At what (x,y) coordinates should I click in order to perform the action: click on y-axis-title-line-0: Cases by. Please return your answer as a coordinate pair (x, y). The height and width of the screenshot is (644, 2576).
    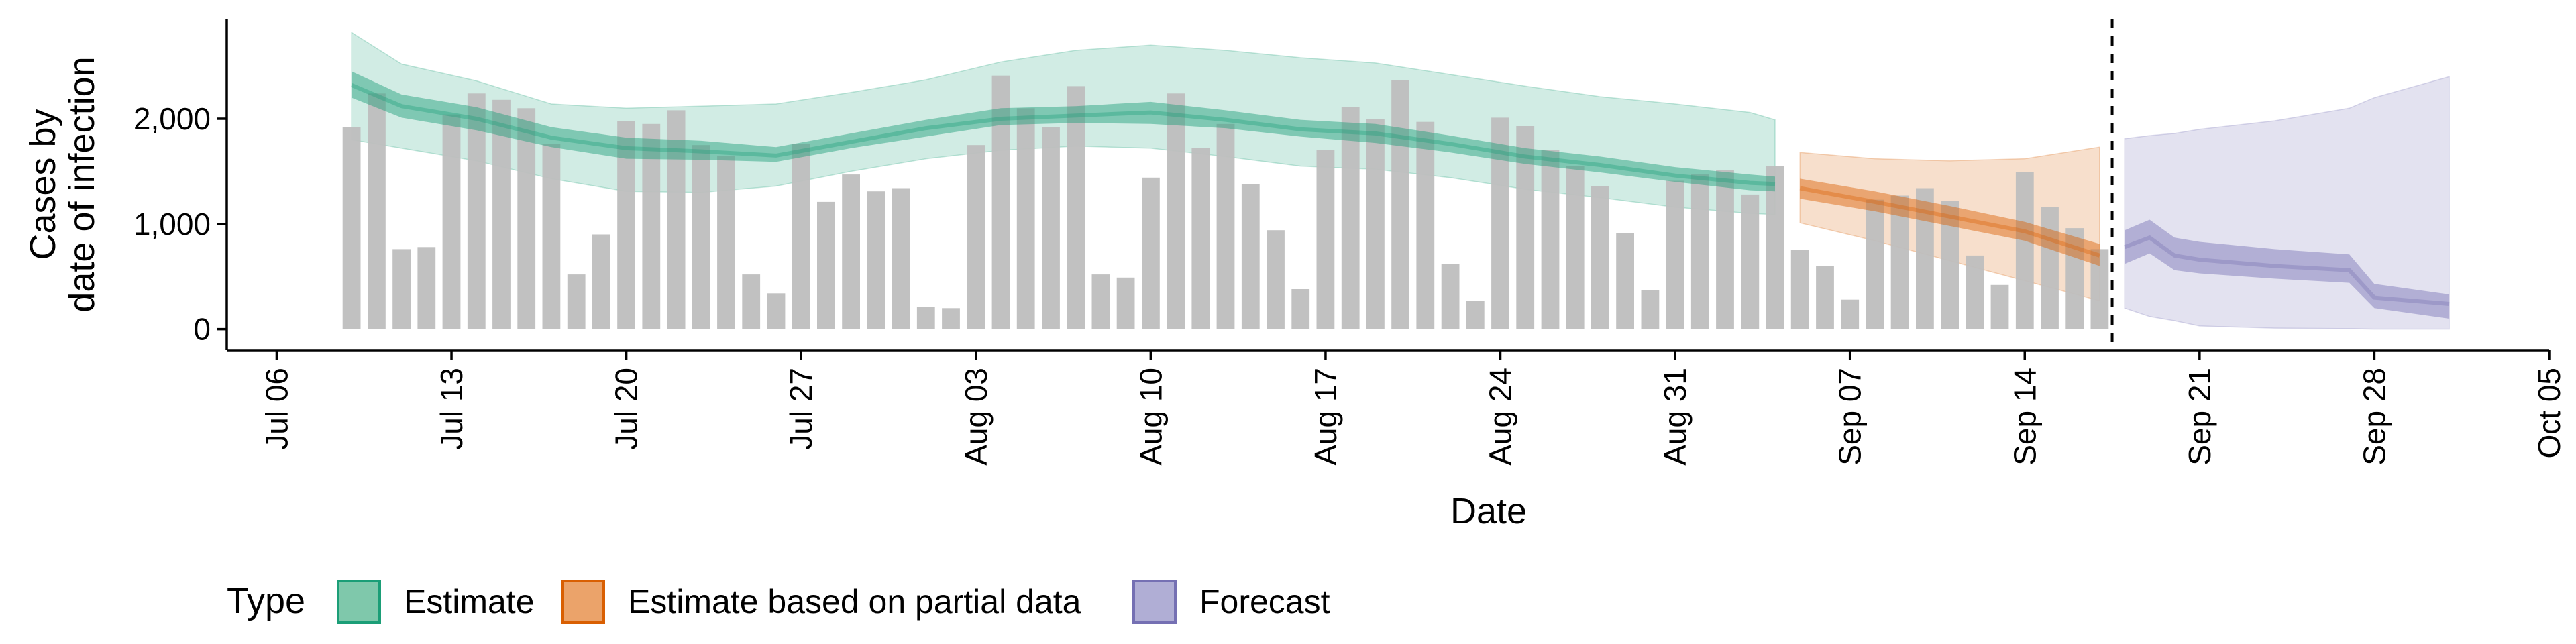
    Looking at the image, I should click on (43, 184).